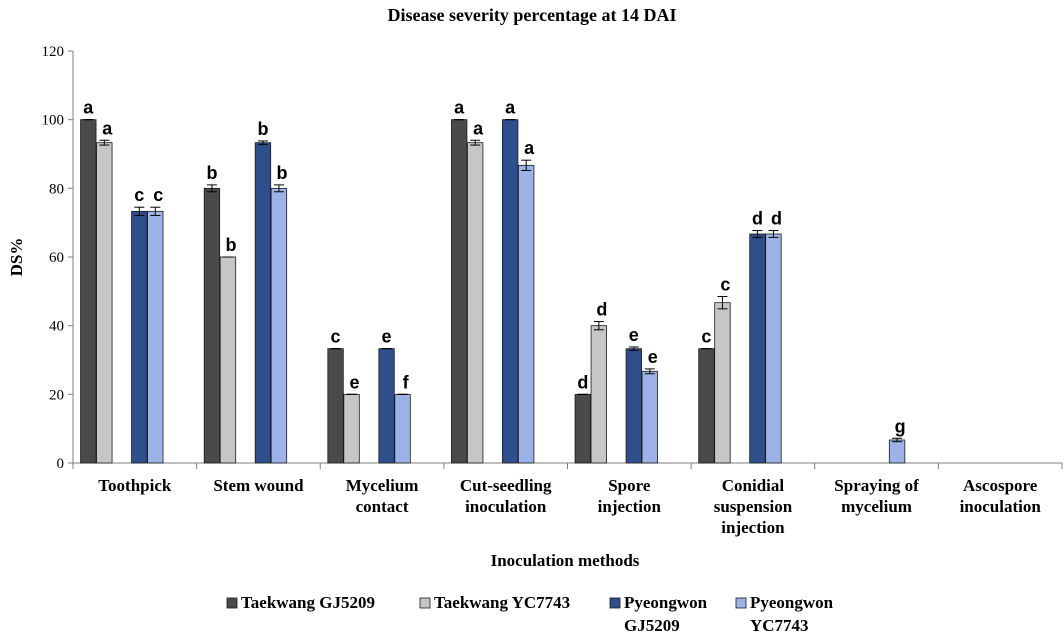 The height and width of the screenshot is (643, 1064). I want to click on y-tick-label: 80, so click(56, 189).